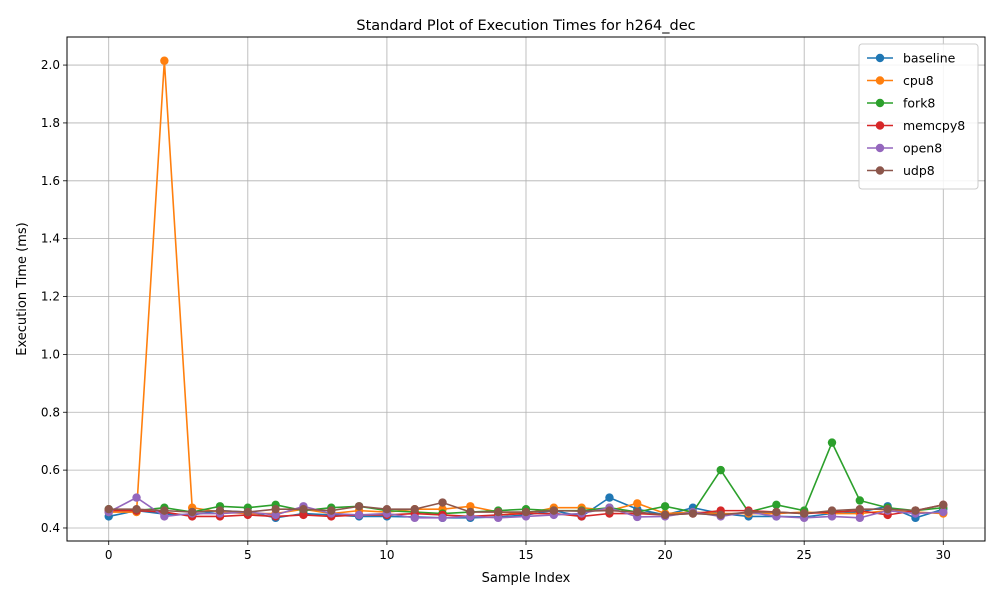 This screenshot has width=1000, height=600. What do you see at coordinates (943, 555) in the screenshot?
I see `x-tick-label: 30` at bounding box center [943, 555].